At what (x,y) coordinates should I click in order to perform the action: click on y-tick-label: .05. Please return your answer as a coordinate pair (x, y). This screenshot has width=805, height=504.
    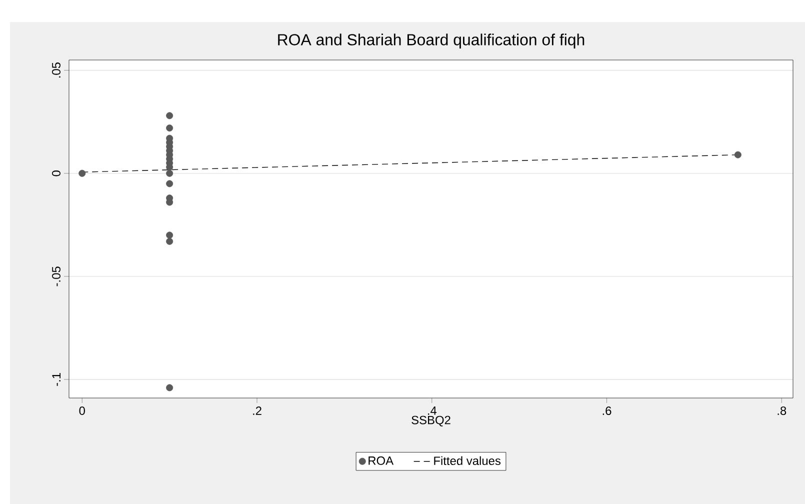
    Looking at the image, I should click on (56, 70).